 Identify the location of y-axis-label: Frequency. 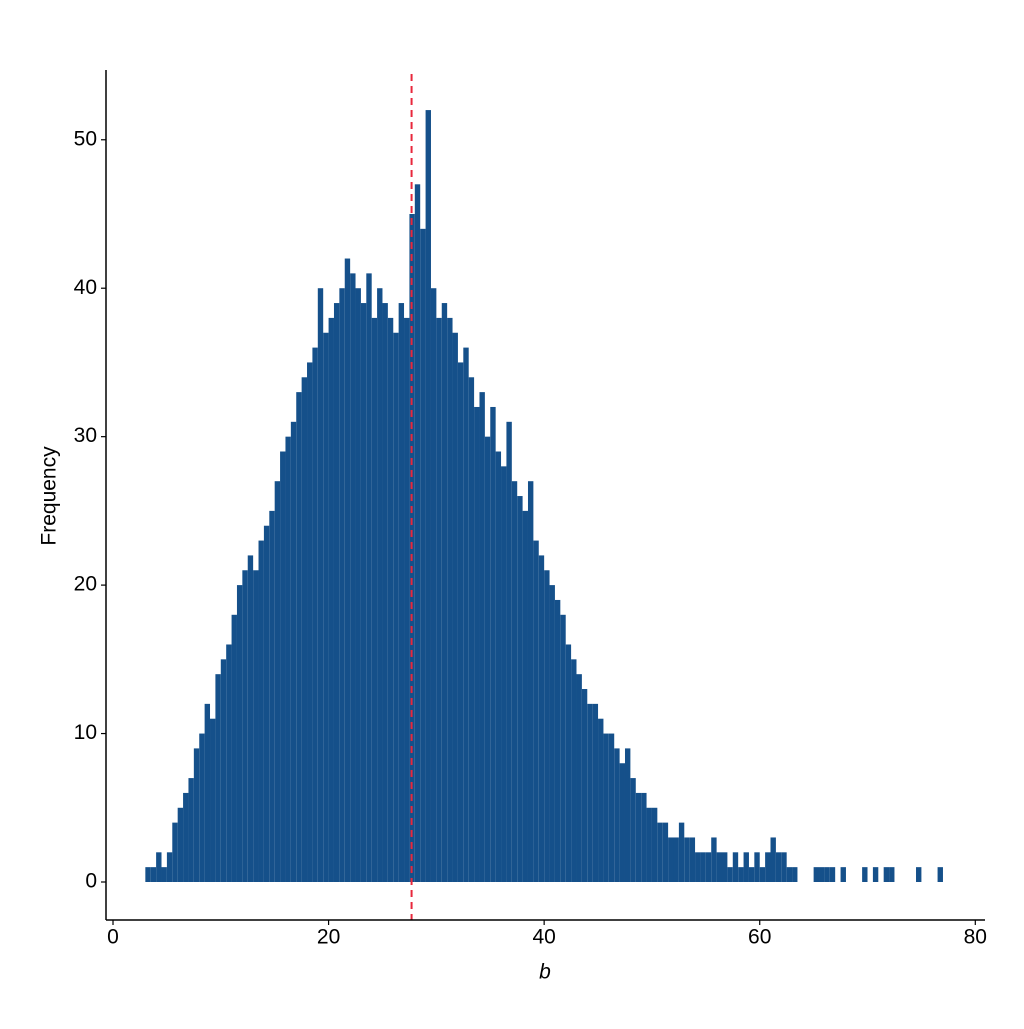
(49, 496).